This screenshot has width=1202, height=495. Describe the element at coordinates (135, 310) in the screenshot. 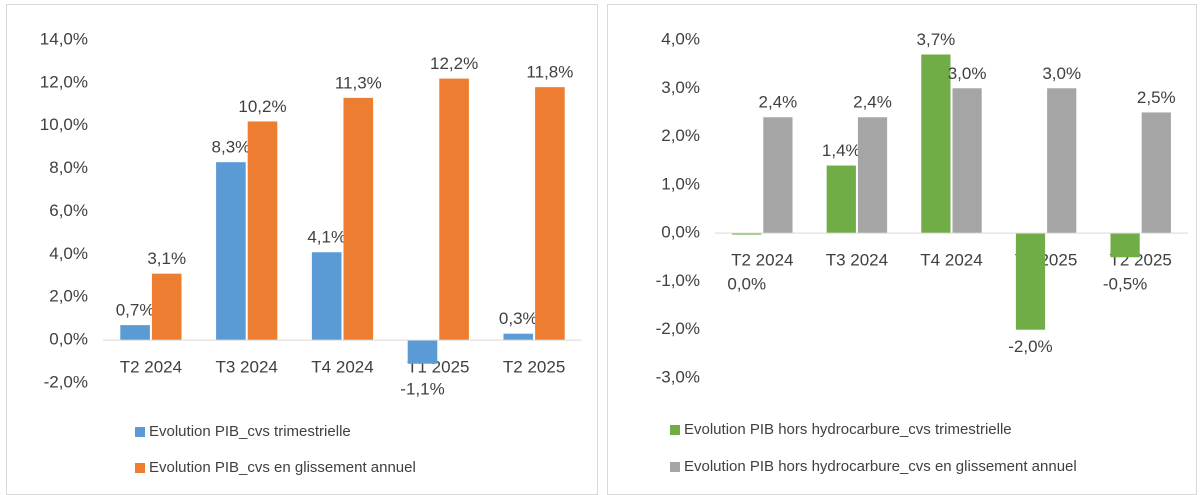

I see `data-label: 0,7%` at that location.